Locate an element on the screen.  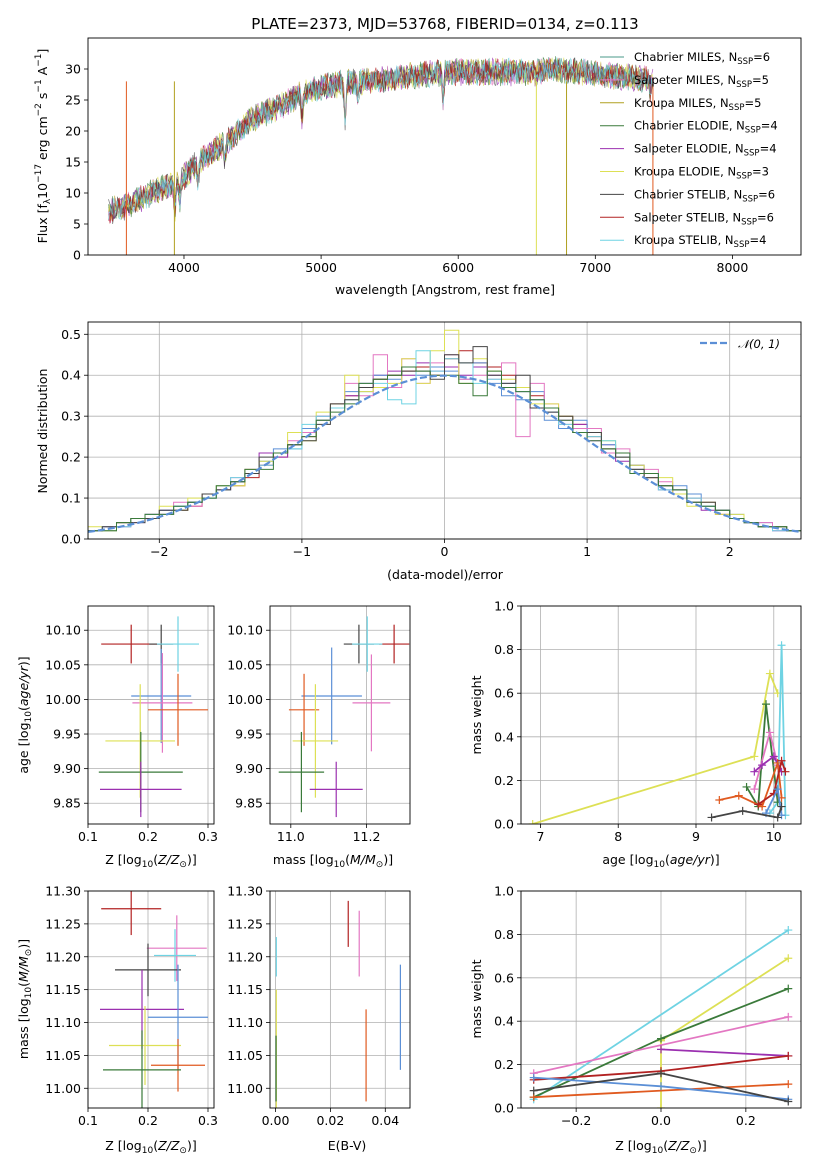
age-z-x-label: Z [log10(Z/Z⊙)] is located at coordinates (150, 861).